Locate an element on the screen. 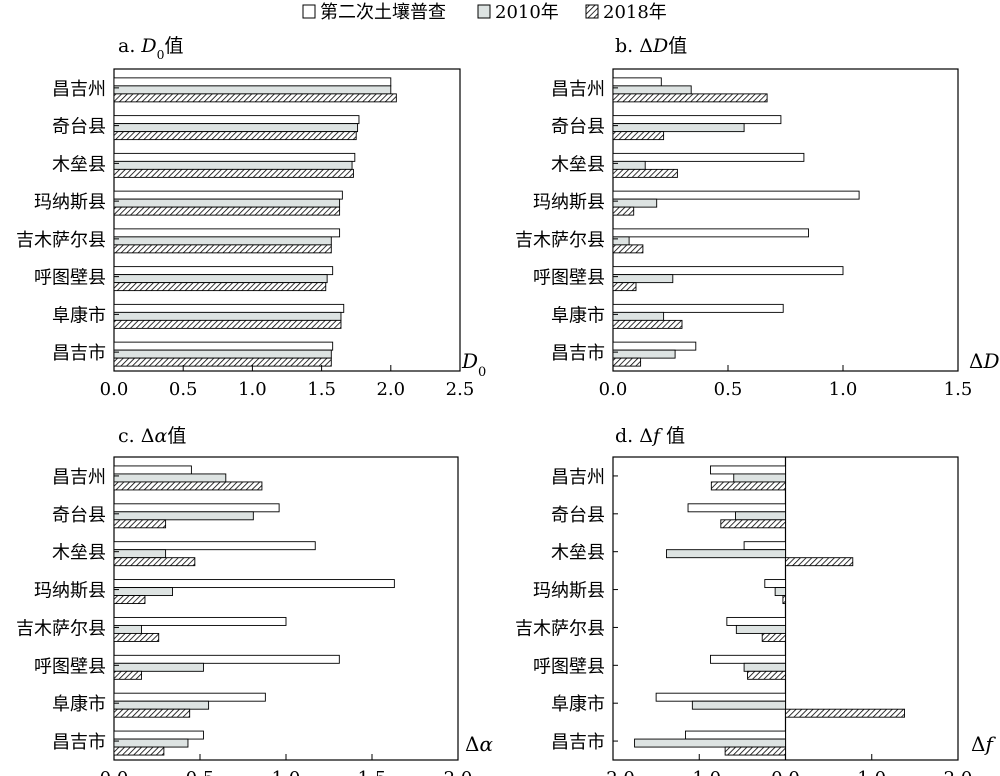 This screenshot has height=776, width=1000. legend-swatch-2018 is located at coordinates (592, 11).